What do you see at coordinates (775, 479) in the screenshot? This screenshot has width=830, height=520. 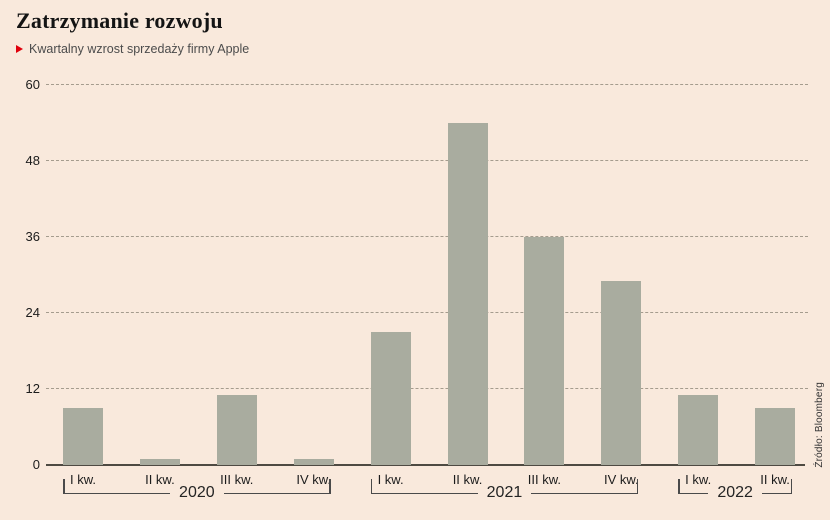 I see `x-label-2022-q2: II kw.` at bounding box center [775, 479].